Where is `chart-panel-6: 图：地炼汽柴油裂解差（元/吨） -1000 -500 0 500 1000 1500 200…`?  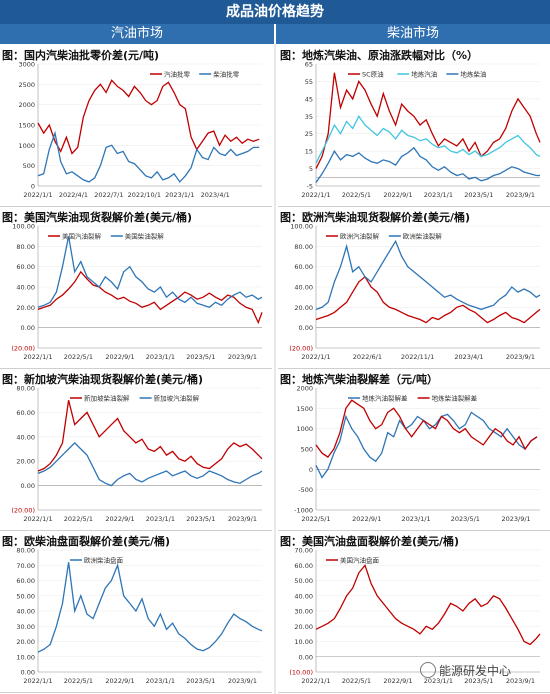 chart-panel-6: 图：地炼汽柴油裂解差（元/吨） -1000 -500 0 500 1000 1500 200… is located at coordinates (414, 450).